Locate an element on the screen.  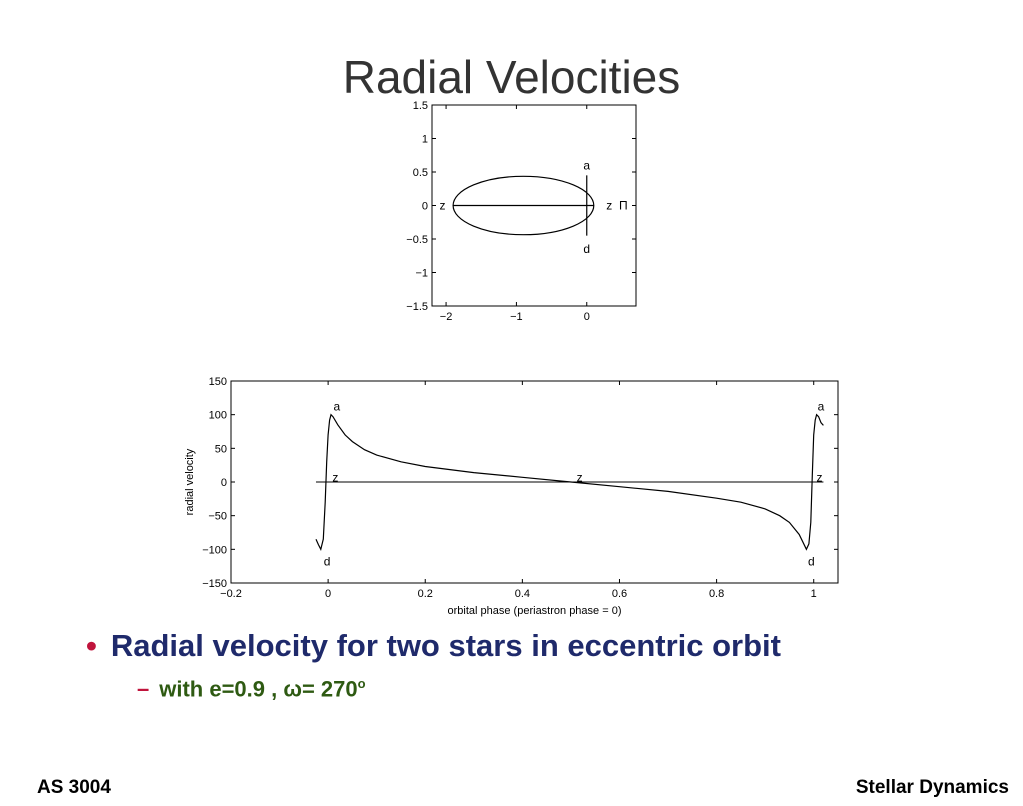
orbit-x-tick-label: −1 is located at coordinates (516, 317).